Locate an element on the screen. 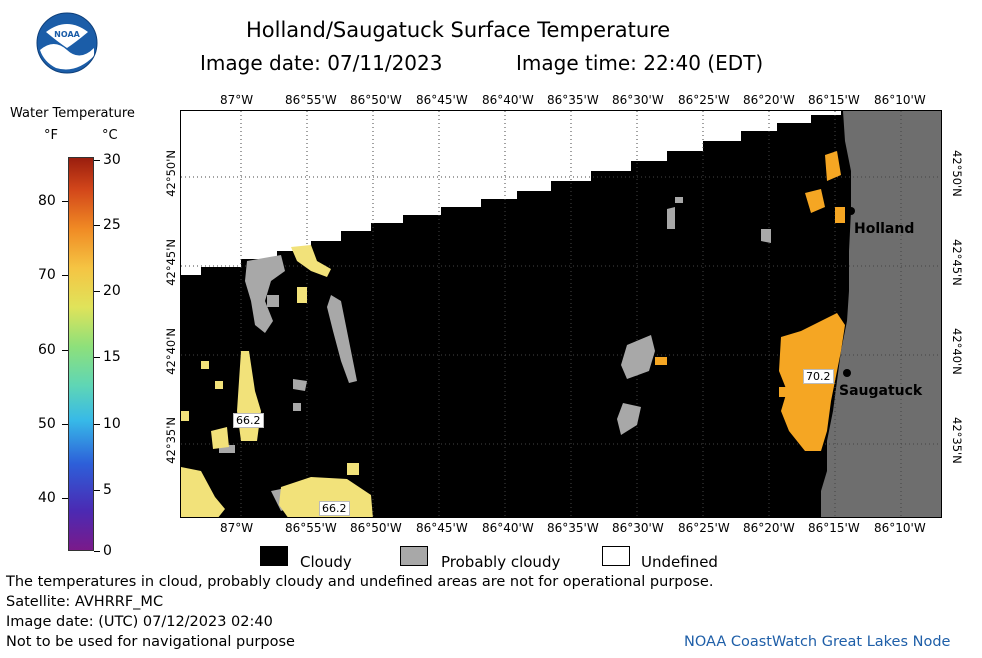  noaa-logo: NOAA is located at coordinates (67, 43).